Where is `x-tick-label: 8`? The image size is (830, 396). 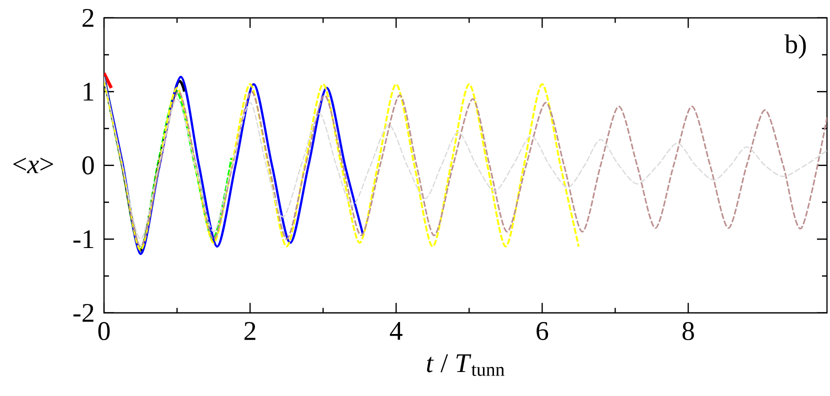
x-tick-label: 8 is located at coordinates (688, 331).